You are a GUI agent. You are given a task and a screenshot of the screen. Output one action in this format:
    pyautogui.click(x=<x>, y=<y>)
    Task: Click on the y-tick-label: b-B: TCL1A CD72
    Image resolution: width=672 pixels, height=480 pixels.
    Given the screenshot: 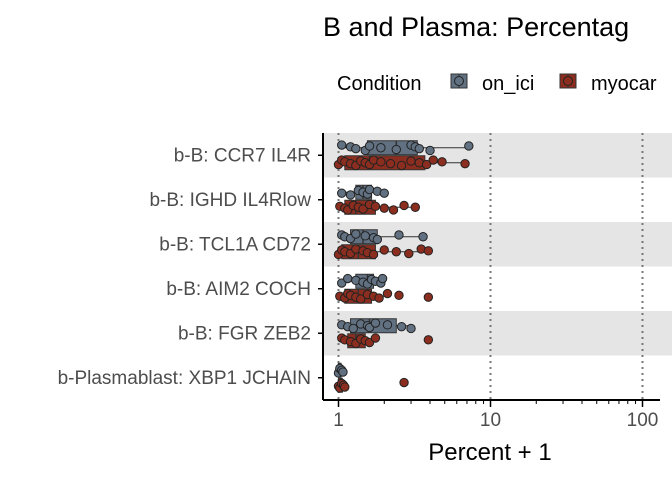 What is the action you would take?
    pyautogui.click(x=235, y=244)
    